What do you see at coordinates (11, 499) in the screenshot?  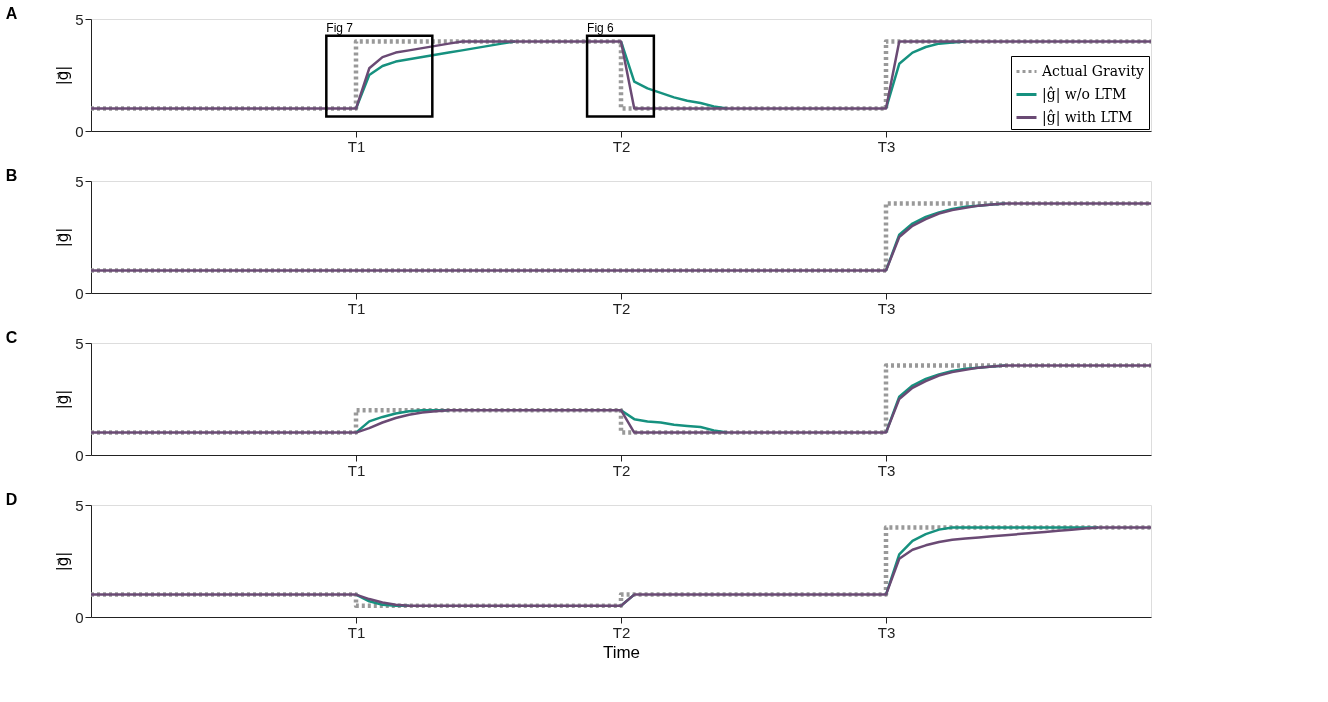 I see `chart-title: D` at bounding box center [11, 499].